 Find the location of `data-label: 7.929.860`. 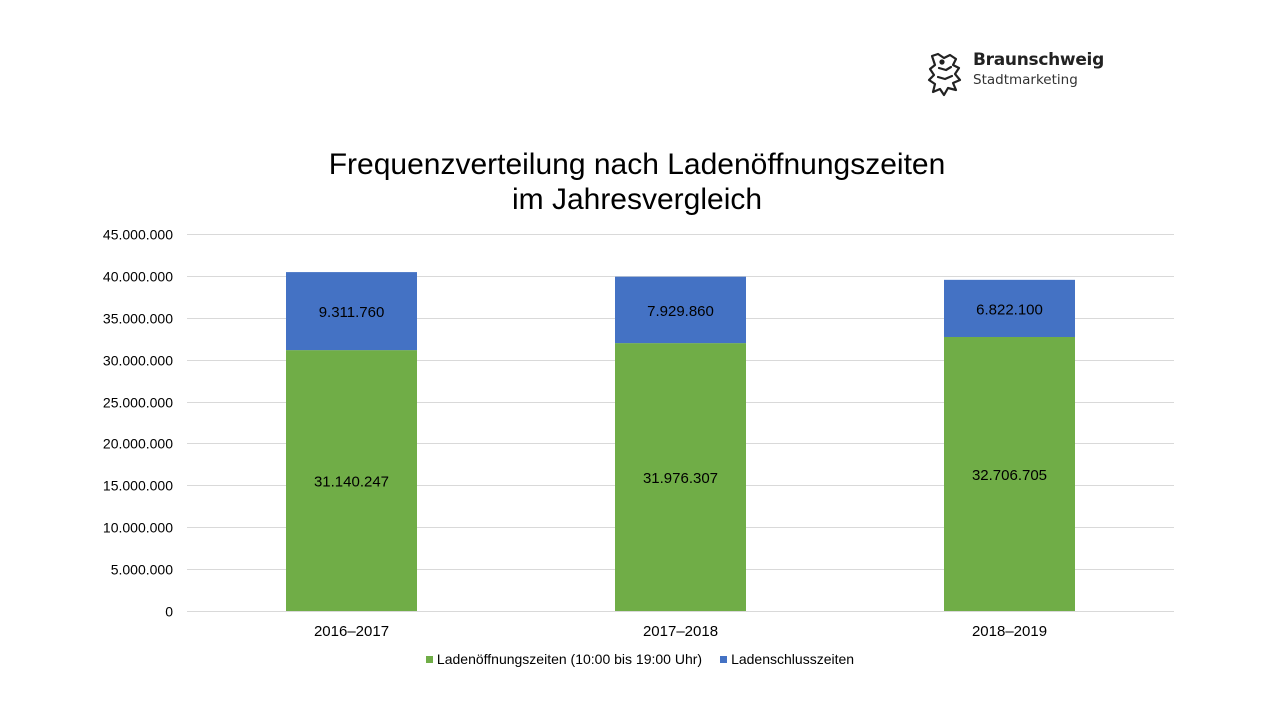

data-label: 7.929.860 is located at coordinates (680, 311).